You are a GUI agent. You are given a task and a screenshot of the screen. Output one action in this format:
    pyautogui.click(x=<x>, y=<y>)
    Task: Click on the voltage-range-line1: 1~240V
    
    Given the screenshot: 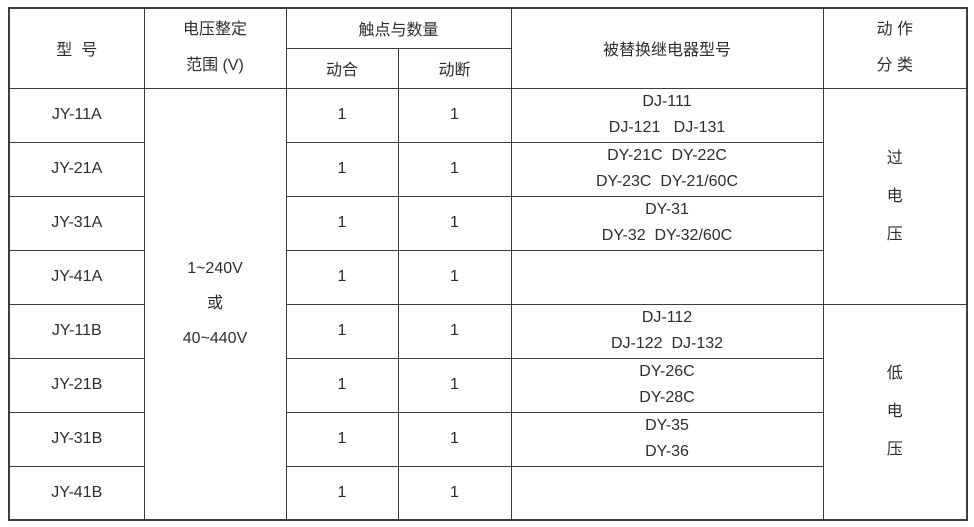 What is the action you would take?
    pyautogui.click(x=215, y=268)
    